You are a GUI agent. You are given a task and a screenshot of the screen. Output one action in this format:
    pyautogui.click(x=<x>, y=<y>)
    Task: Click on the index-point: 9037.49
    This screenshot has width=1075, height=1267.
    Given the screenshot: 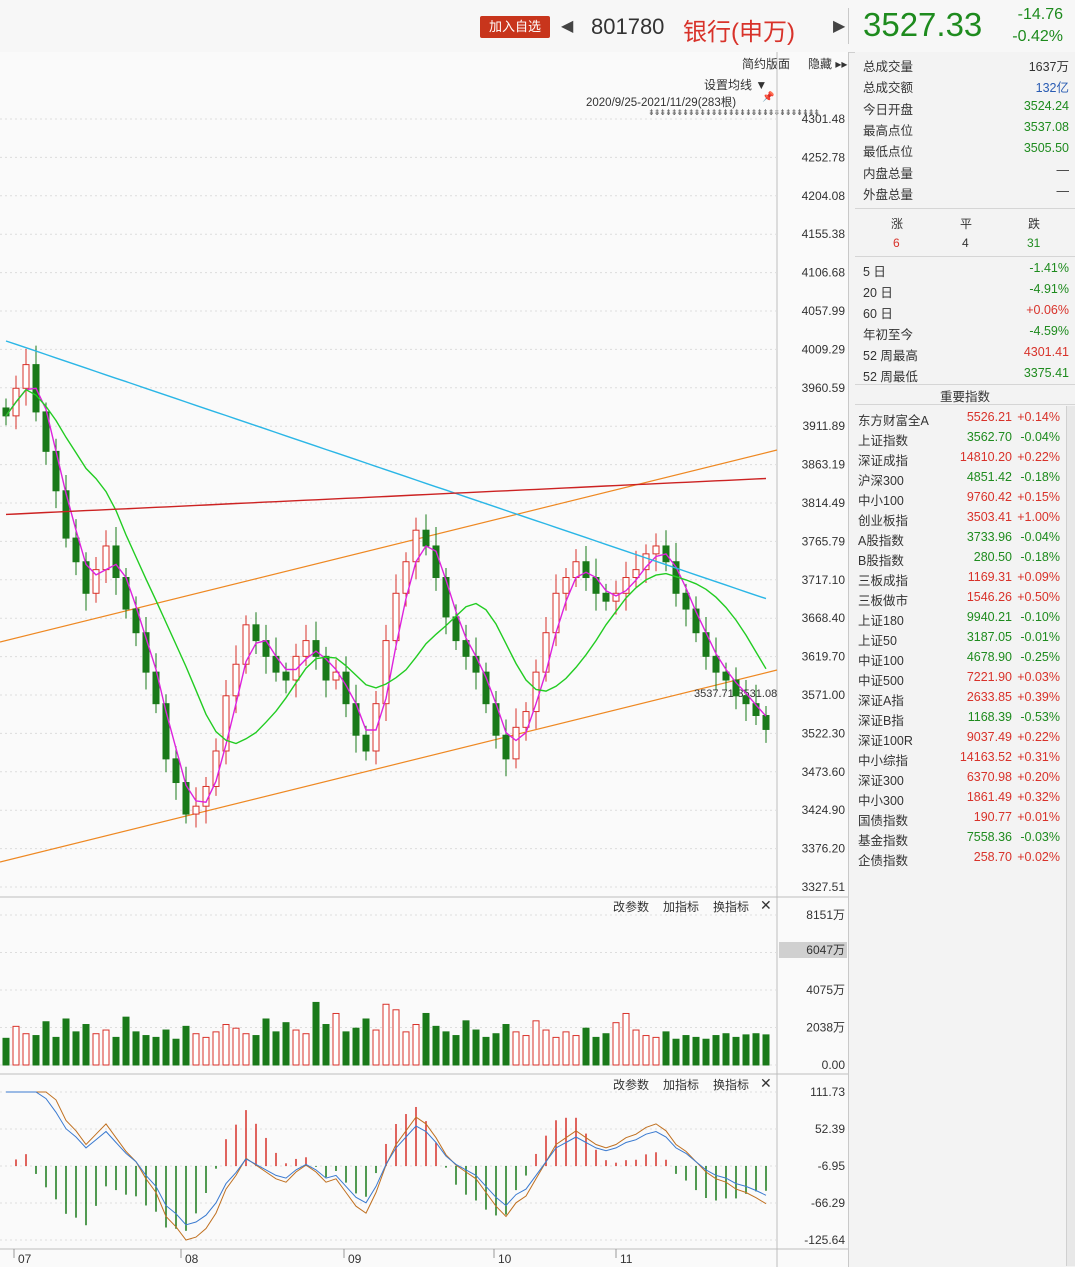 What is the action you would take?
    pyautogui.click(x=989, y=737)
    